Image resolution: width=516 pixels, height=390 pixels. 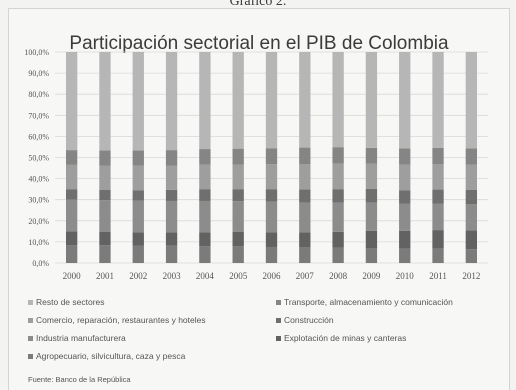 I want to click on bar-segment-s1-2010, so click(x=405, y=239).